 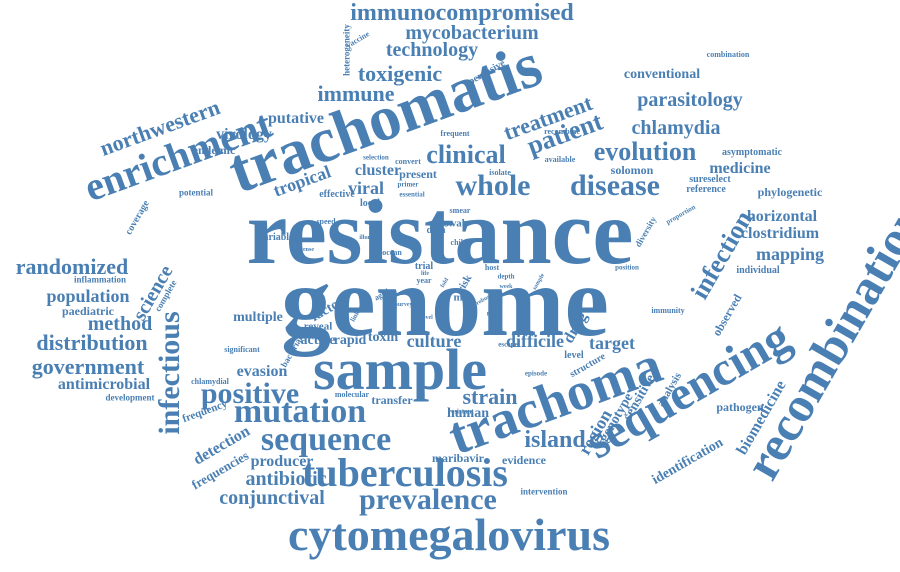 I want to click on word: multiple, so click(x=258, y=318).